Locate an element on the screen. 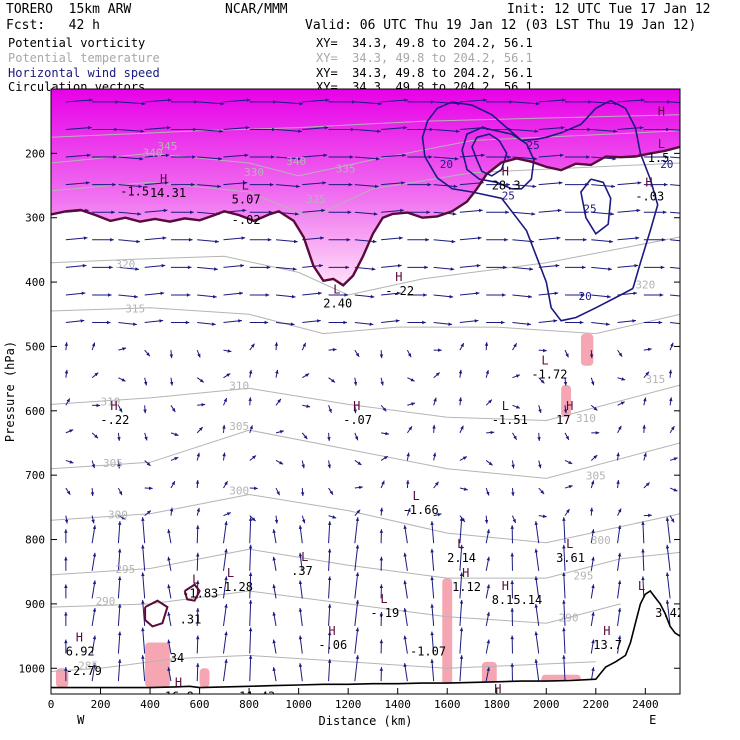 The image size is (740, 740). extremum-value: 14.31 is located at coordinates (168, 193).